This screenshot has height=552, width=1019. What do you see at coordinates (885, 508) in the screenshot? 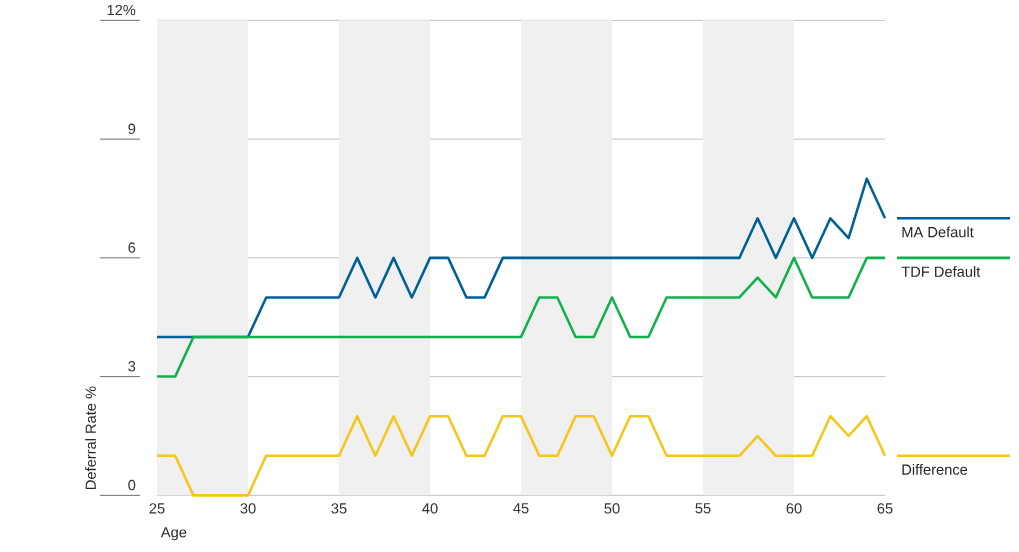
I see `x-tick-label: 65` at bounding box center [885, 508].